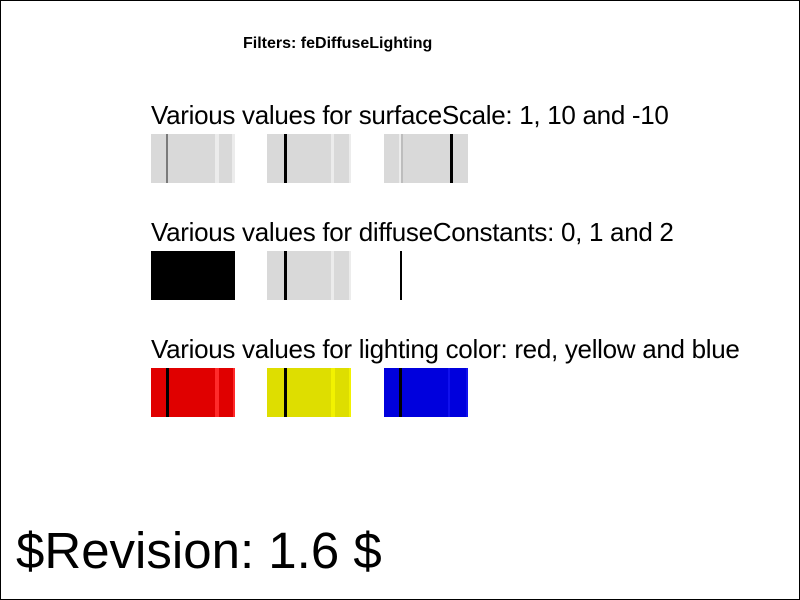  I want to click on page-title: Filters: feDiffuseLighting, so click(338, 43).